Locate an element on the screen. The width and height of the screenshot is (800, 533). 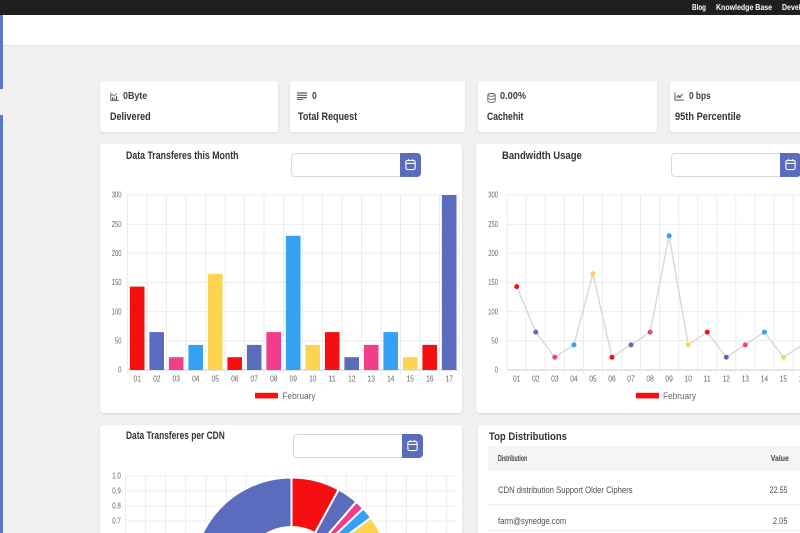
svg-text: 1.0 is located at coordinates (116, 476).